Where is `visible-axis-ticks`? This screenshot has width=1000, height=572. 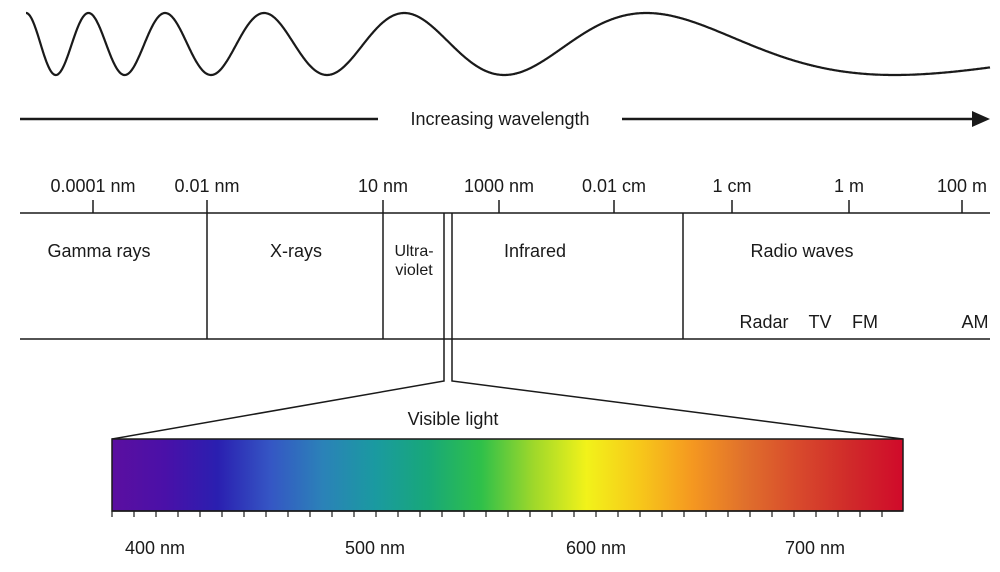
visible-axis-ticks is located at coordinates (497, 514).